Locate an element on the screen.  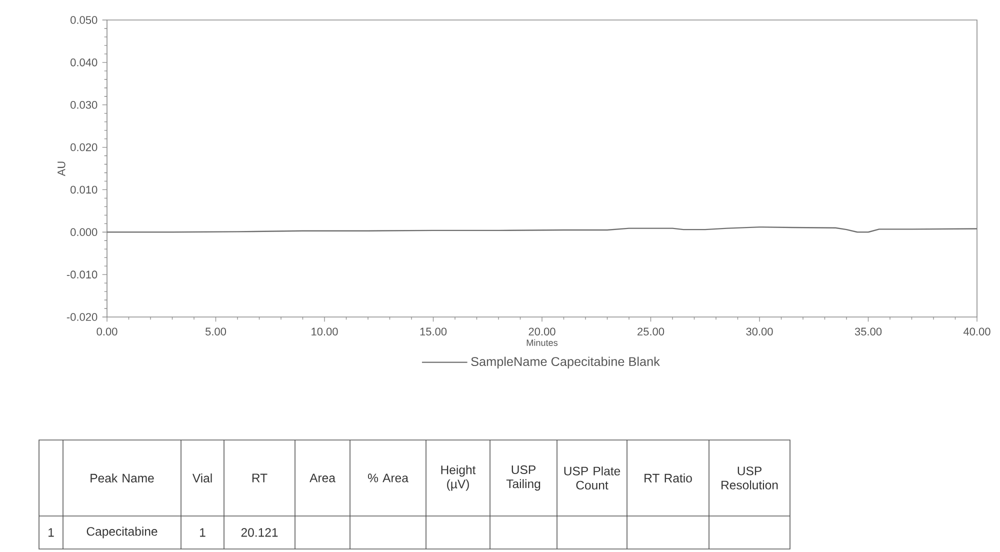
text: Peak Name is located at coordinates (122, 477).